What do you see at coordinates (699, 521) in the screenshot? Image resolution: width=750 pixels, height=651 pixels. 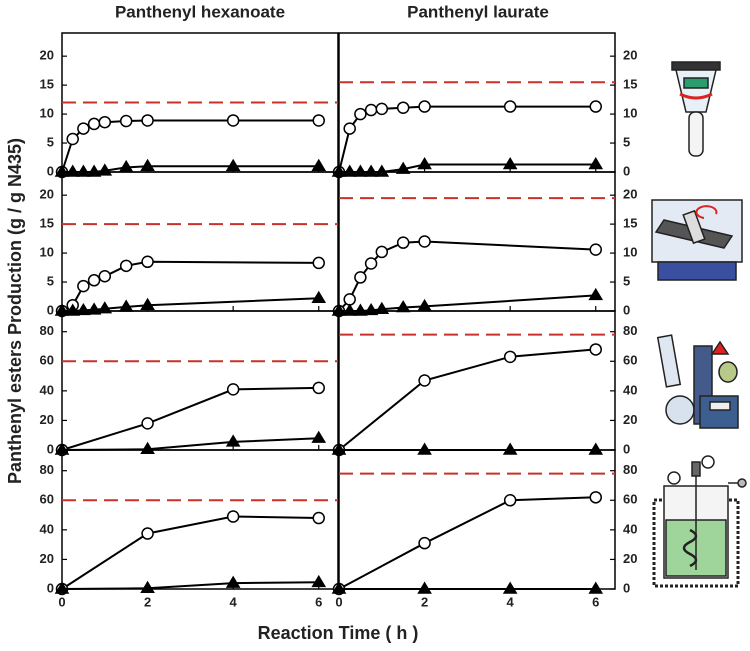 I see `icon-stirred-reactor` at bounding box center [699, 521].